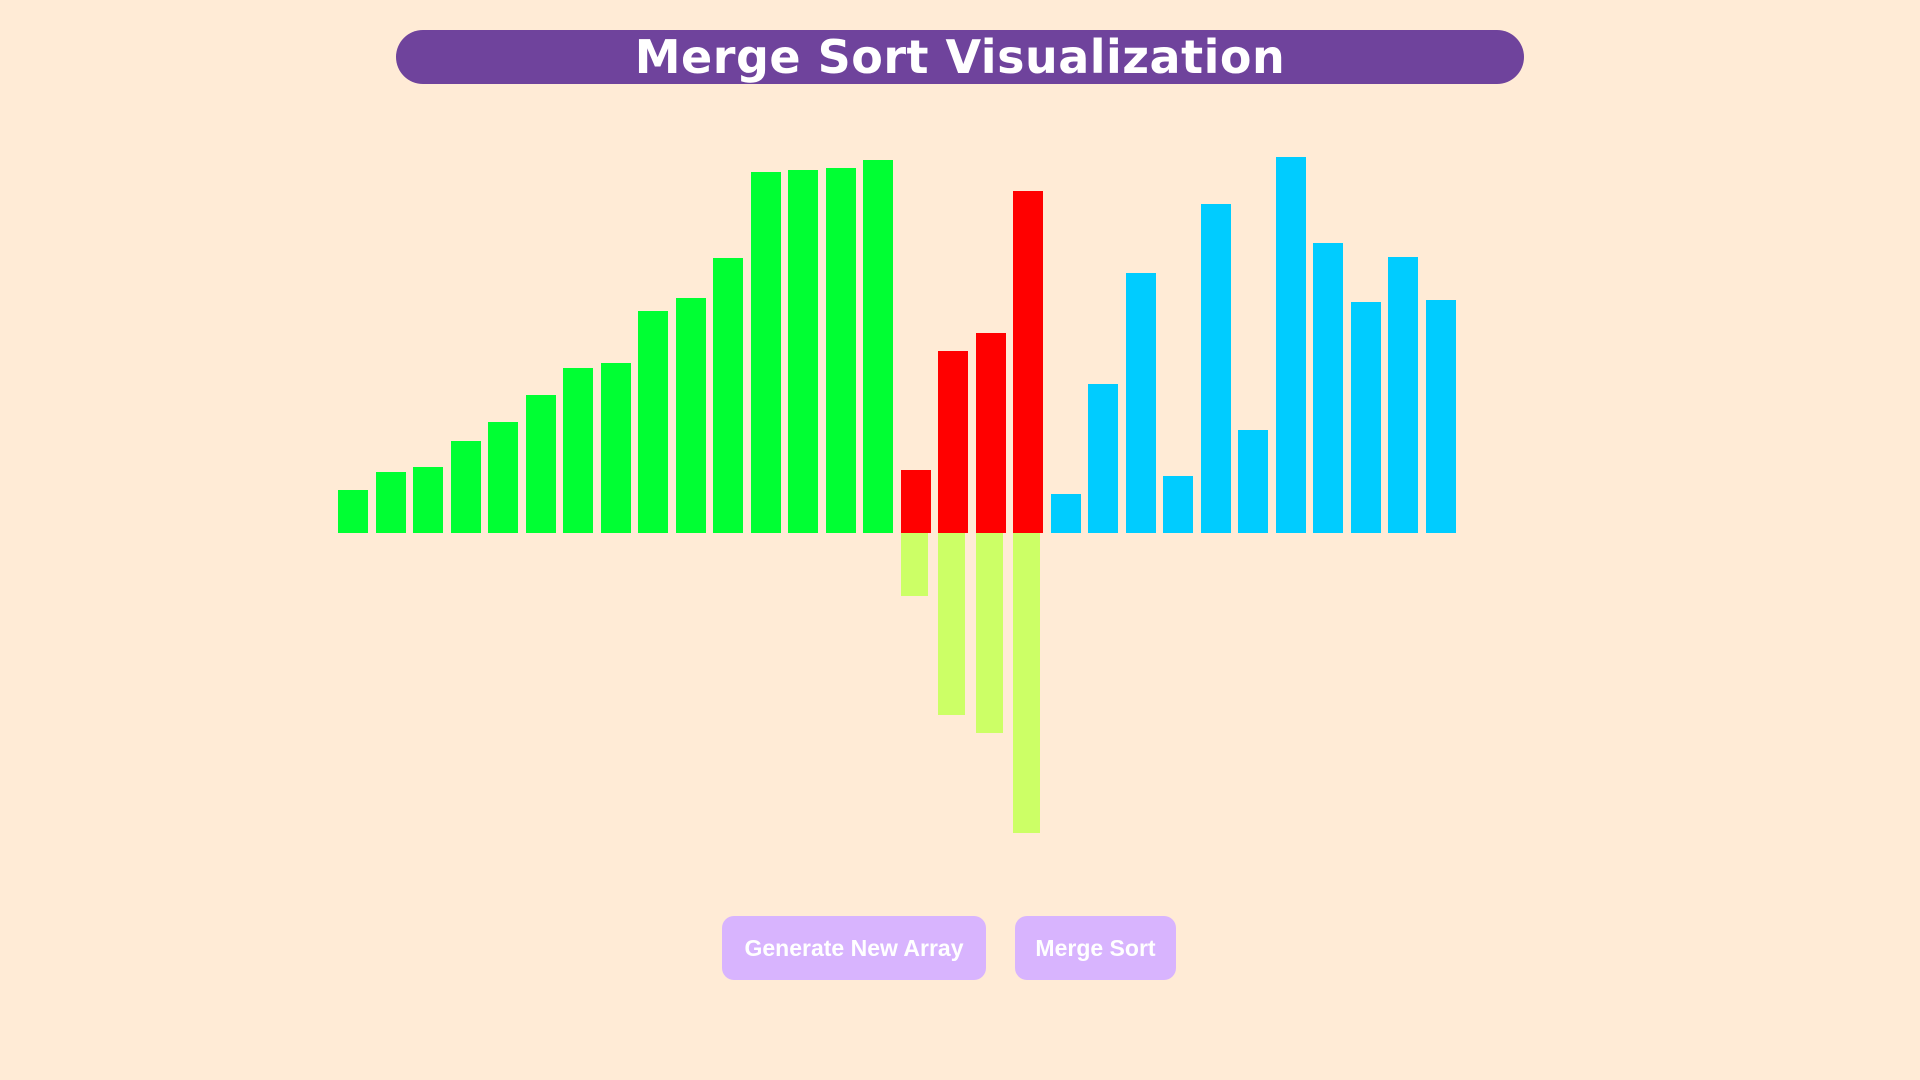 Image resolution: width=1920 pixels, height=1080 pixels. I want to click on page-title: Merge Sort Visualization, so click(960, 57).